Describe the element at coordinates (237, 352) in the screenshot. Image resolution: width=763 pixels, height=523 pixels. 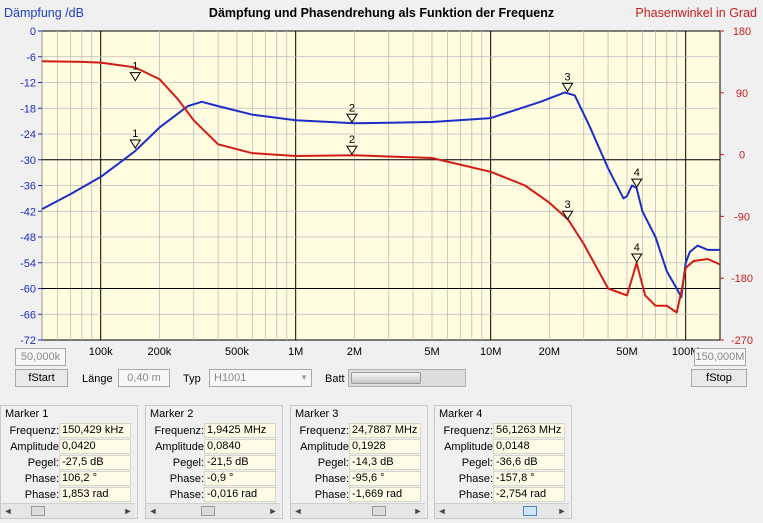
I see `x-tick-label: 500k` at that location.